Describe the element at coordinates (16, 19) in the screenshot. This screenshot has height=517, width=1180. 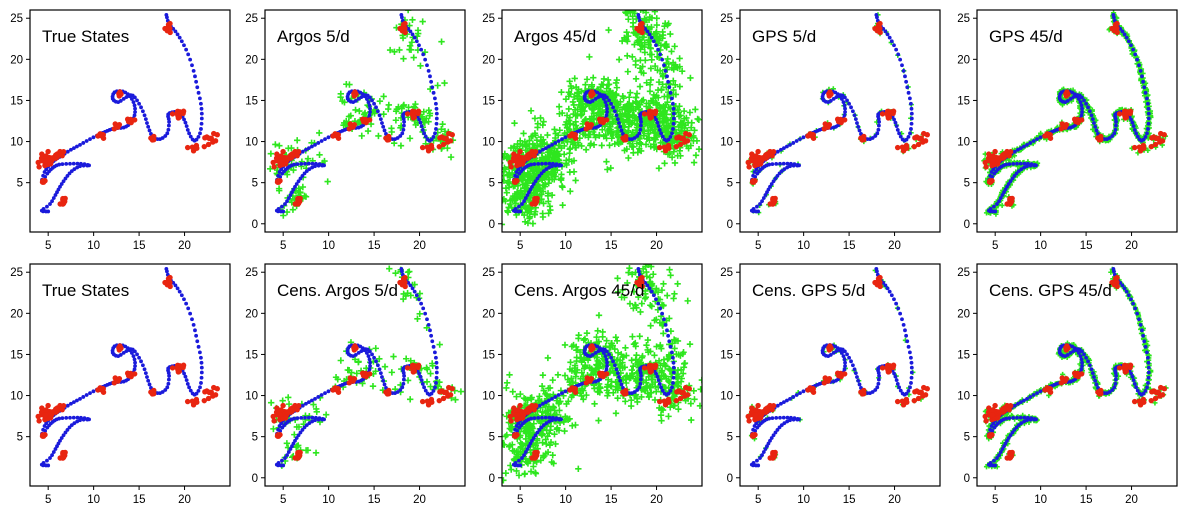
I see `y-tick-label: 25` at that location.